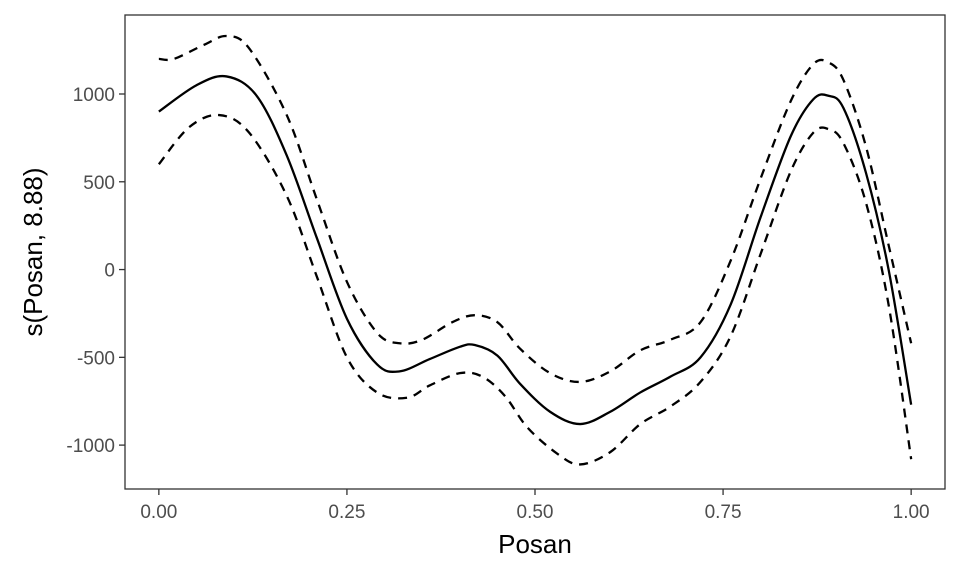 Image resolution: width=960 pixels, height=576 pixels. What do you see at coordinates (723, 512) in the screenshot?
I see `x-tick-label: 0.75` at bounding box center [723, 512].